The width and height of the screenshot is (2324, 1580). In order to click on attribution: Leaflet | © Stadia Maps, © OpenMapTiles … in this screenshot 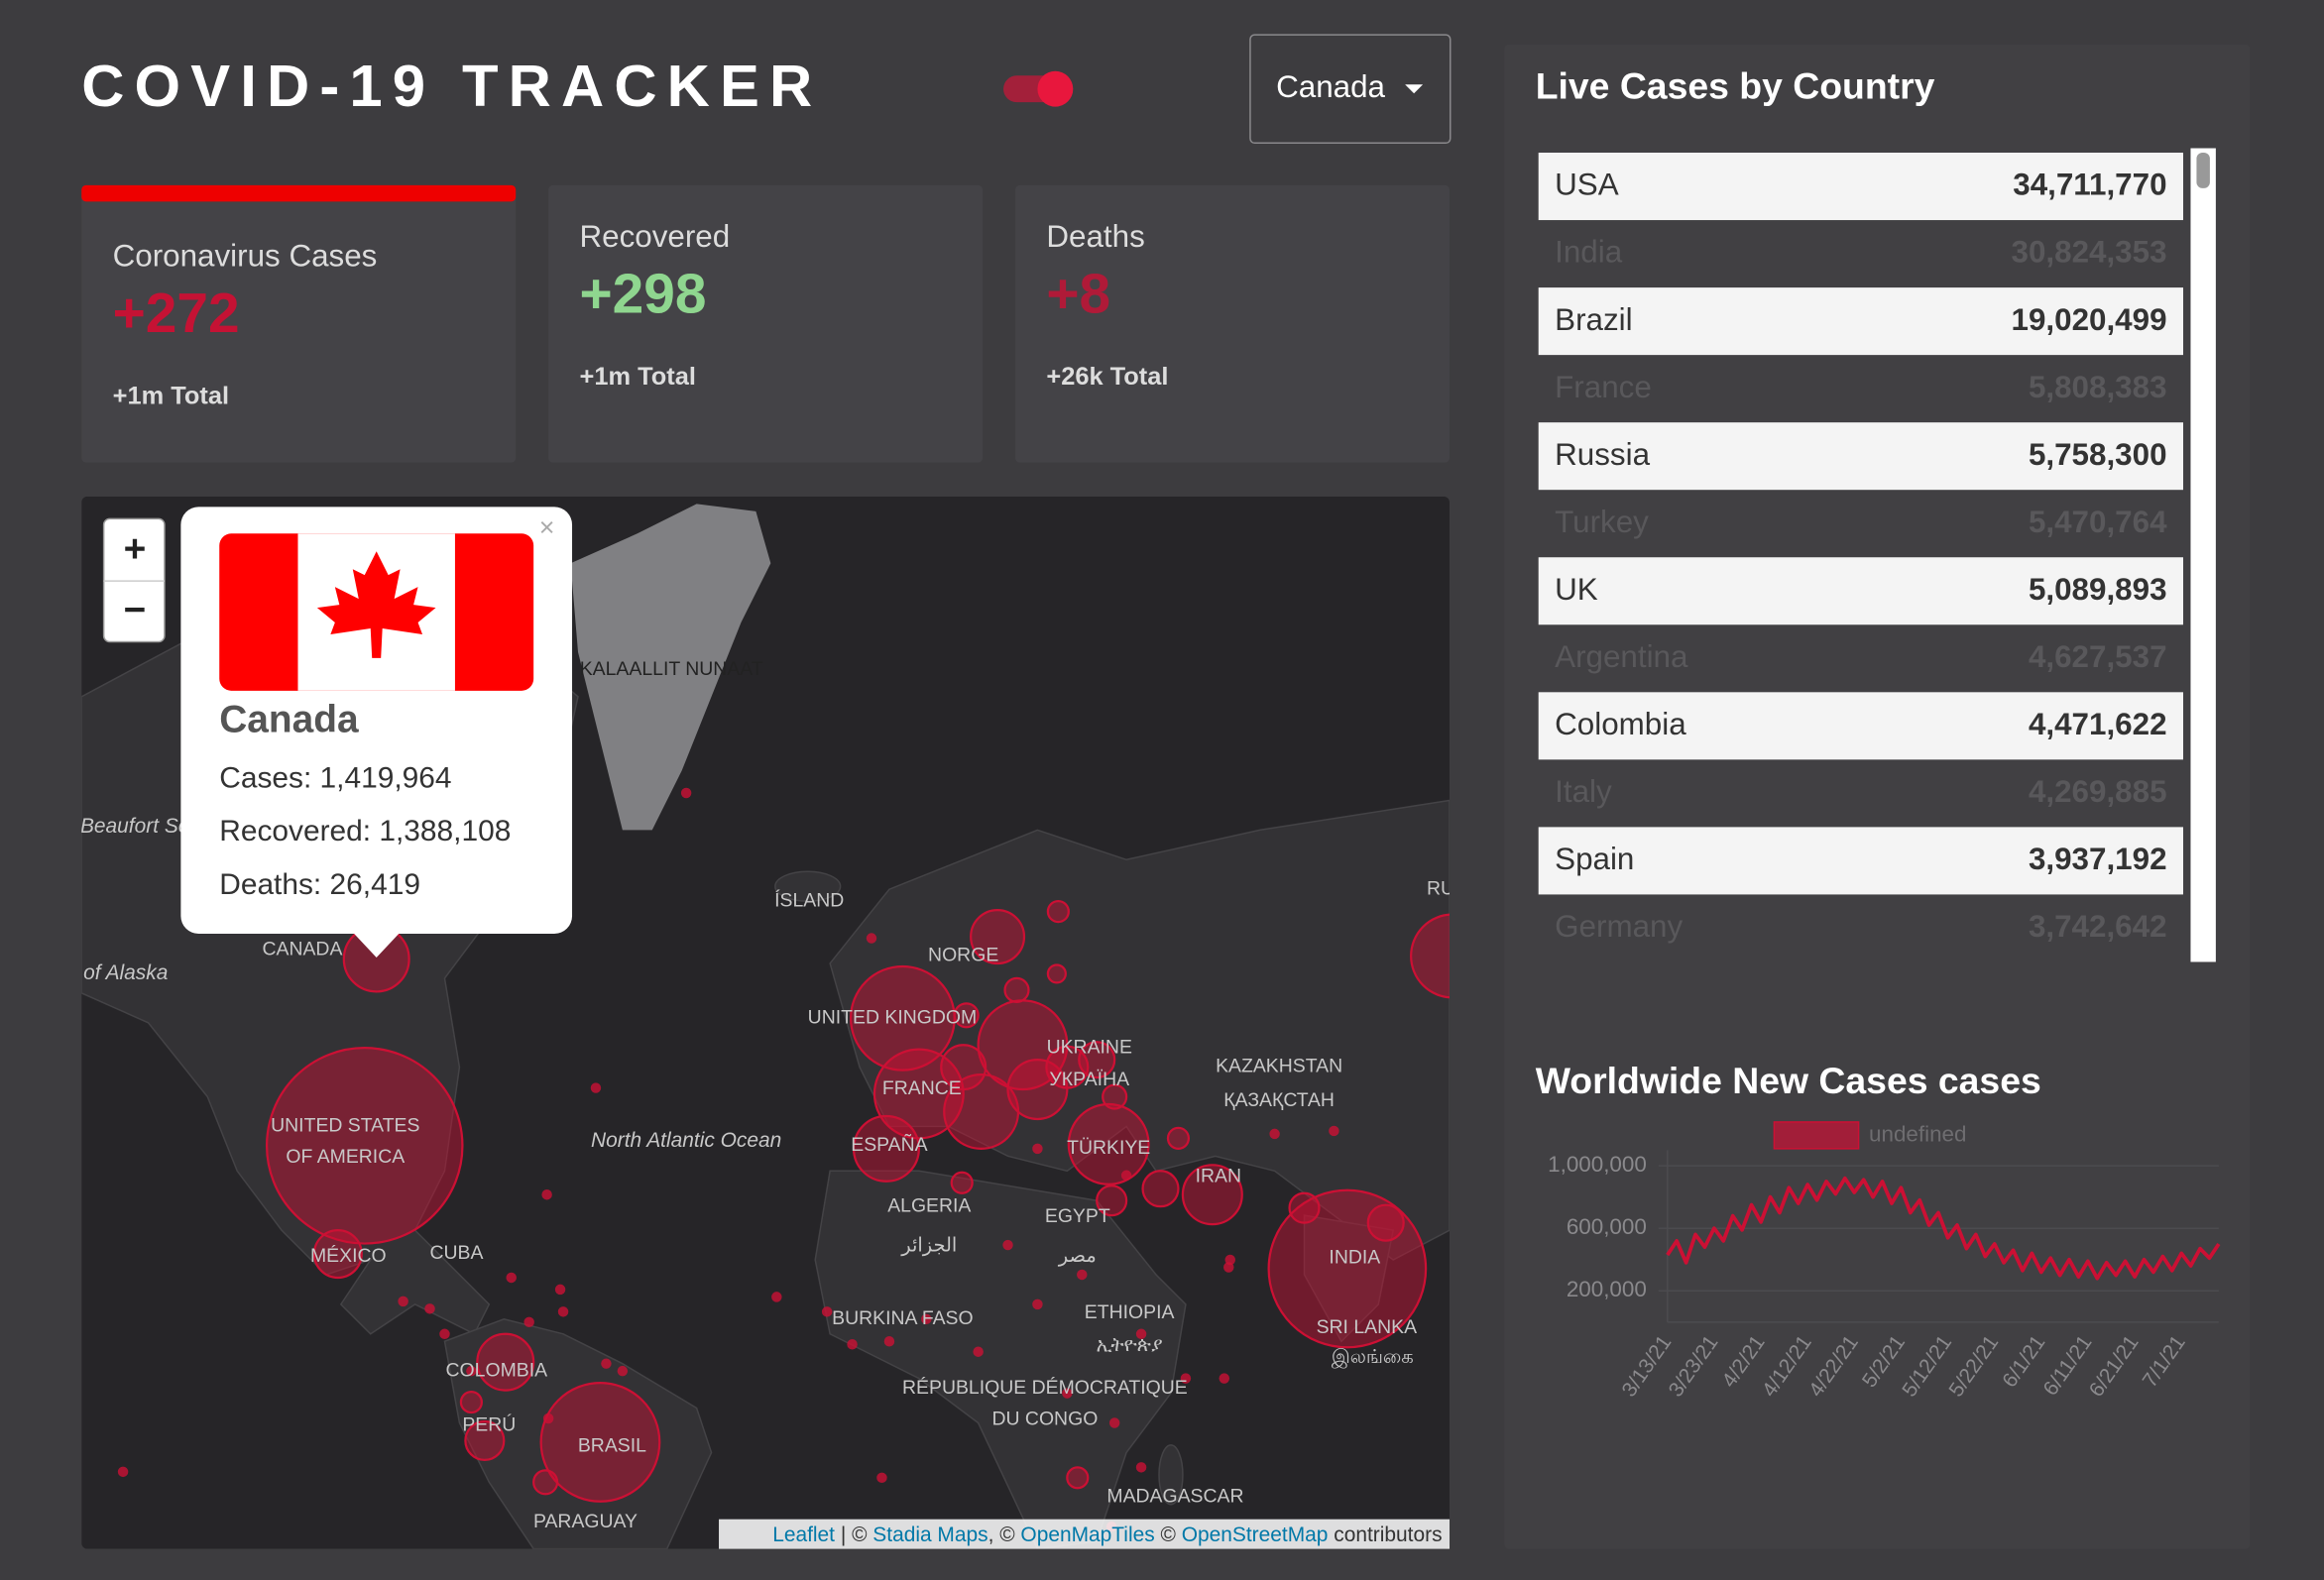, I will do `click(1107, 1535)`.